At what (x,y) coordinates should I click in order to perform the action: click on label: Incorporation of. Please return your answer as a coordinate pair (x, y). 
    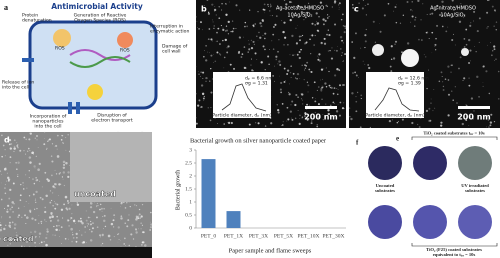
    Looking at the image, I should click on (48, 117).